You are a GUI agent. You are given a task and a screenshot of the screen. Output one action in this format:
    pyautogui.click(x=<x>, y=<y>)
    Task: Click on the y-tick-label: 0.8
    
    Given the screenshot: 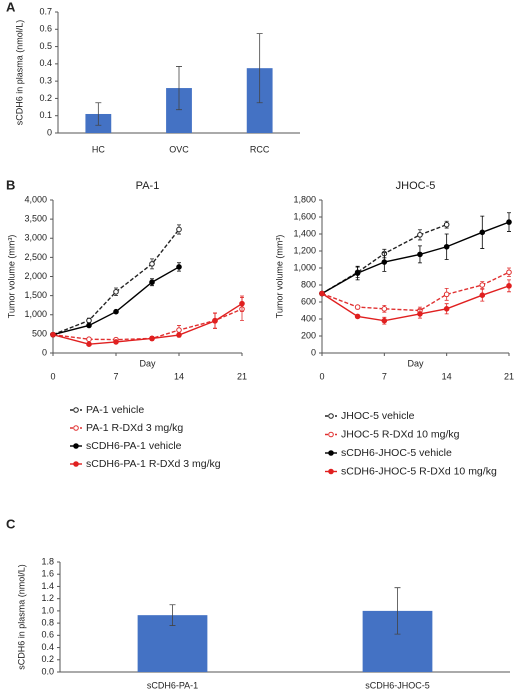 What is the action you would take?
    pyautogui.click(x=47, y=622)
    